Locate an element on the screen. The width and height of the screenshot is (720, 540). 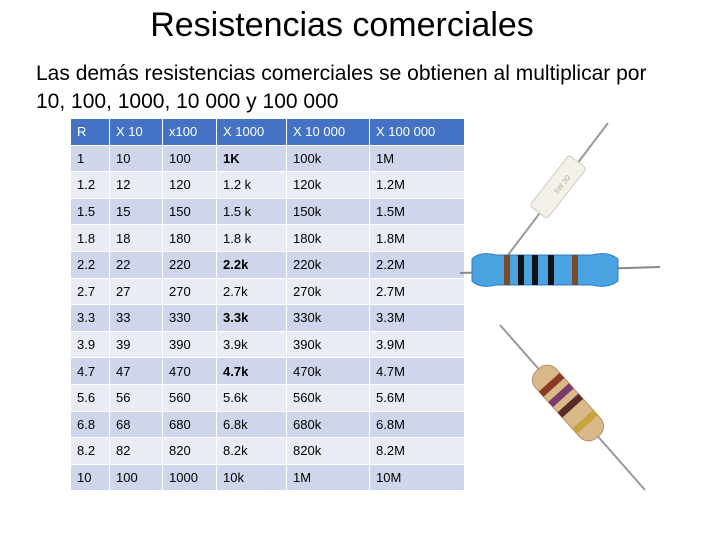
blue-resistor is located at coordinates (560, 270).